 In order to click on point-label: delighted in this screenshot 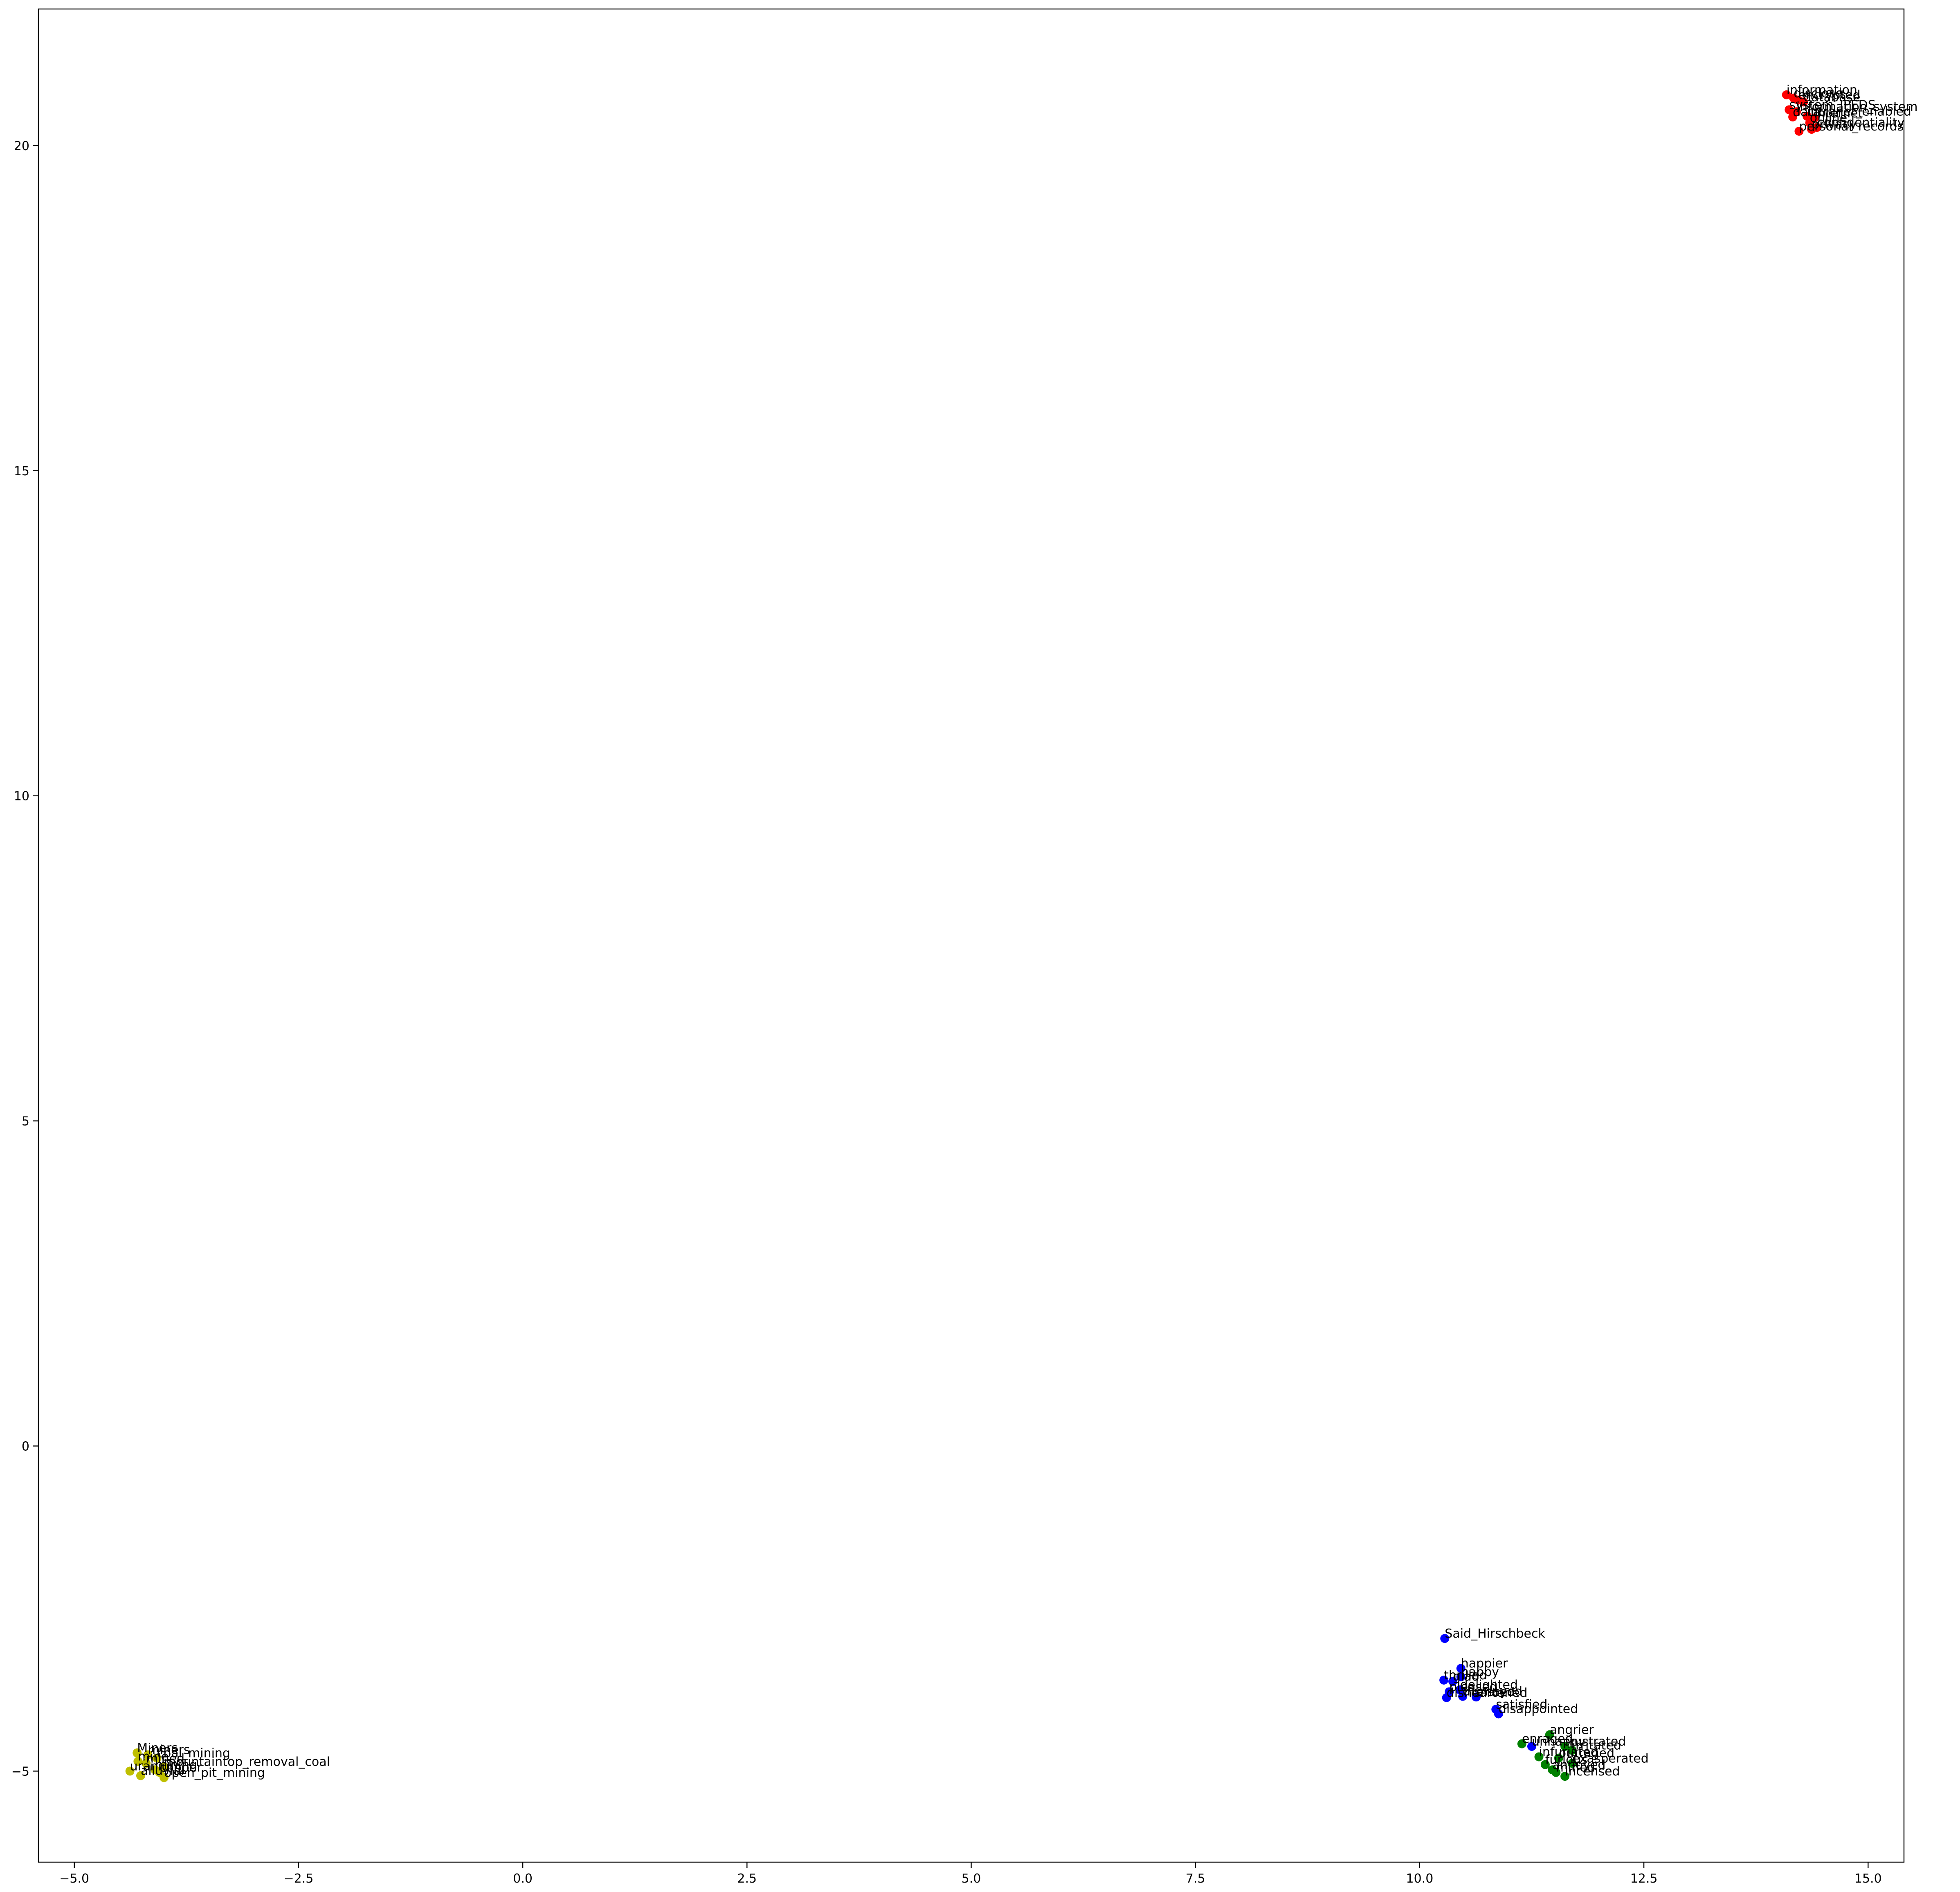, I will do `click(1489, 1685)`.